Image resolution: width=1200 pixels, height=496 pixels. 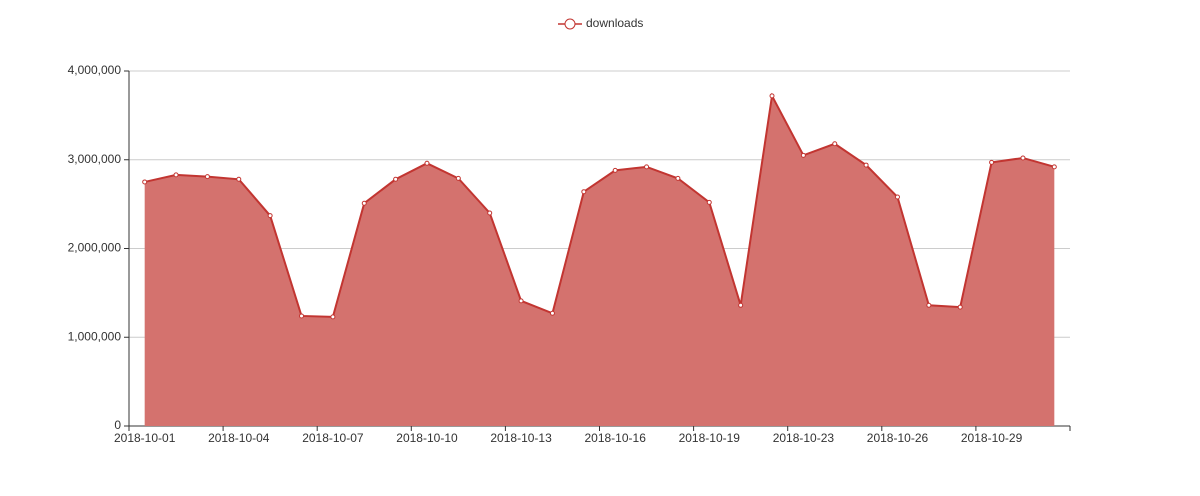 I want to click on x-tick-label: 2018-10-04, so click(x=239, y=438).